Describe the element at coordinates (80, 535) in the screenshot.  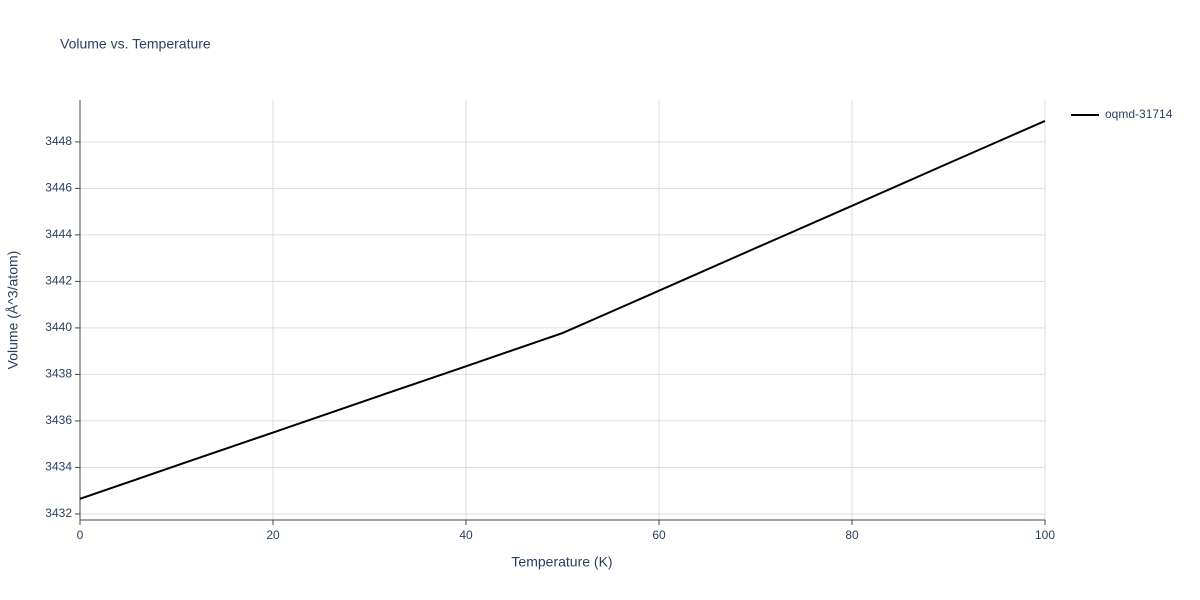
I see `x-tick-label: 0` at that location.